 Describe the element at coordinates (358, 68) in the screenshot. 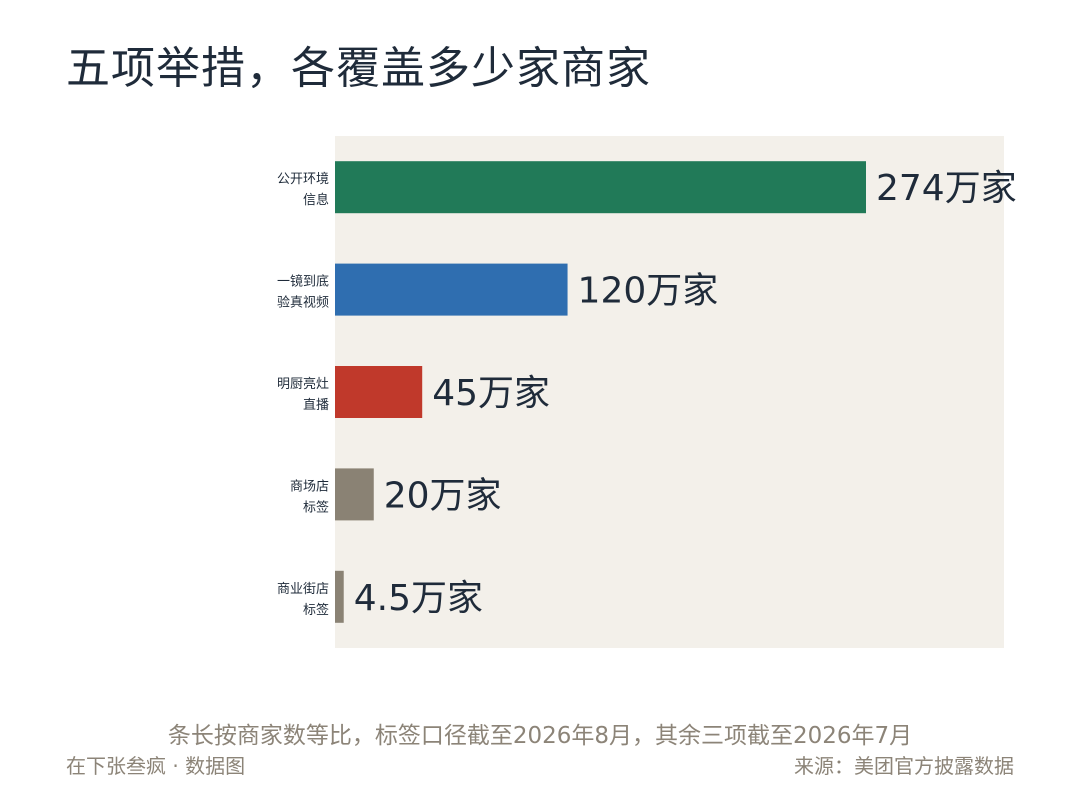

I see `chart-title: 五项举措，各覆盖多少家商家` at that location.